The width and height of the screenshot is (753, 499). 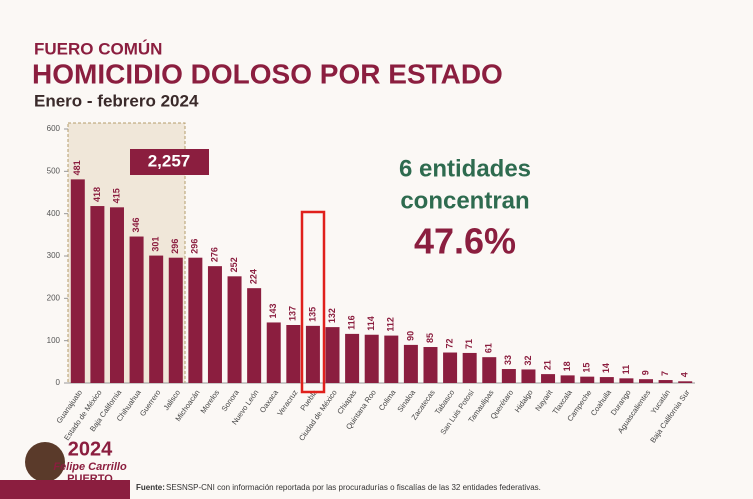 What do you see at coordinates (465, 168) in the screenshot?
I see `note: 6 entidades` at bounding box center [465, 168].